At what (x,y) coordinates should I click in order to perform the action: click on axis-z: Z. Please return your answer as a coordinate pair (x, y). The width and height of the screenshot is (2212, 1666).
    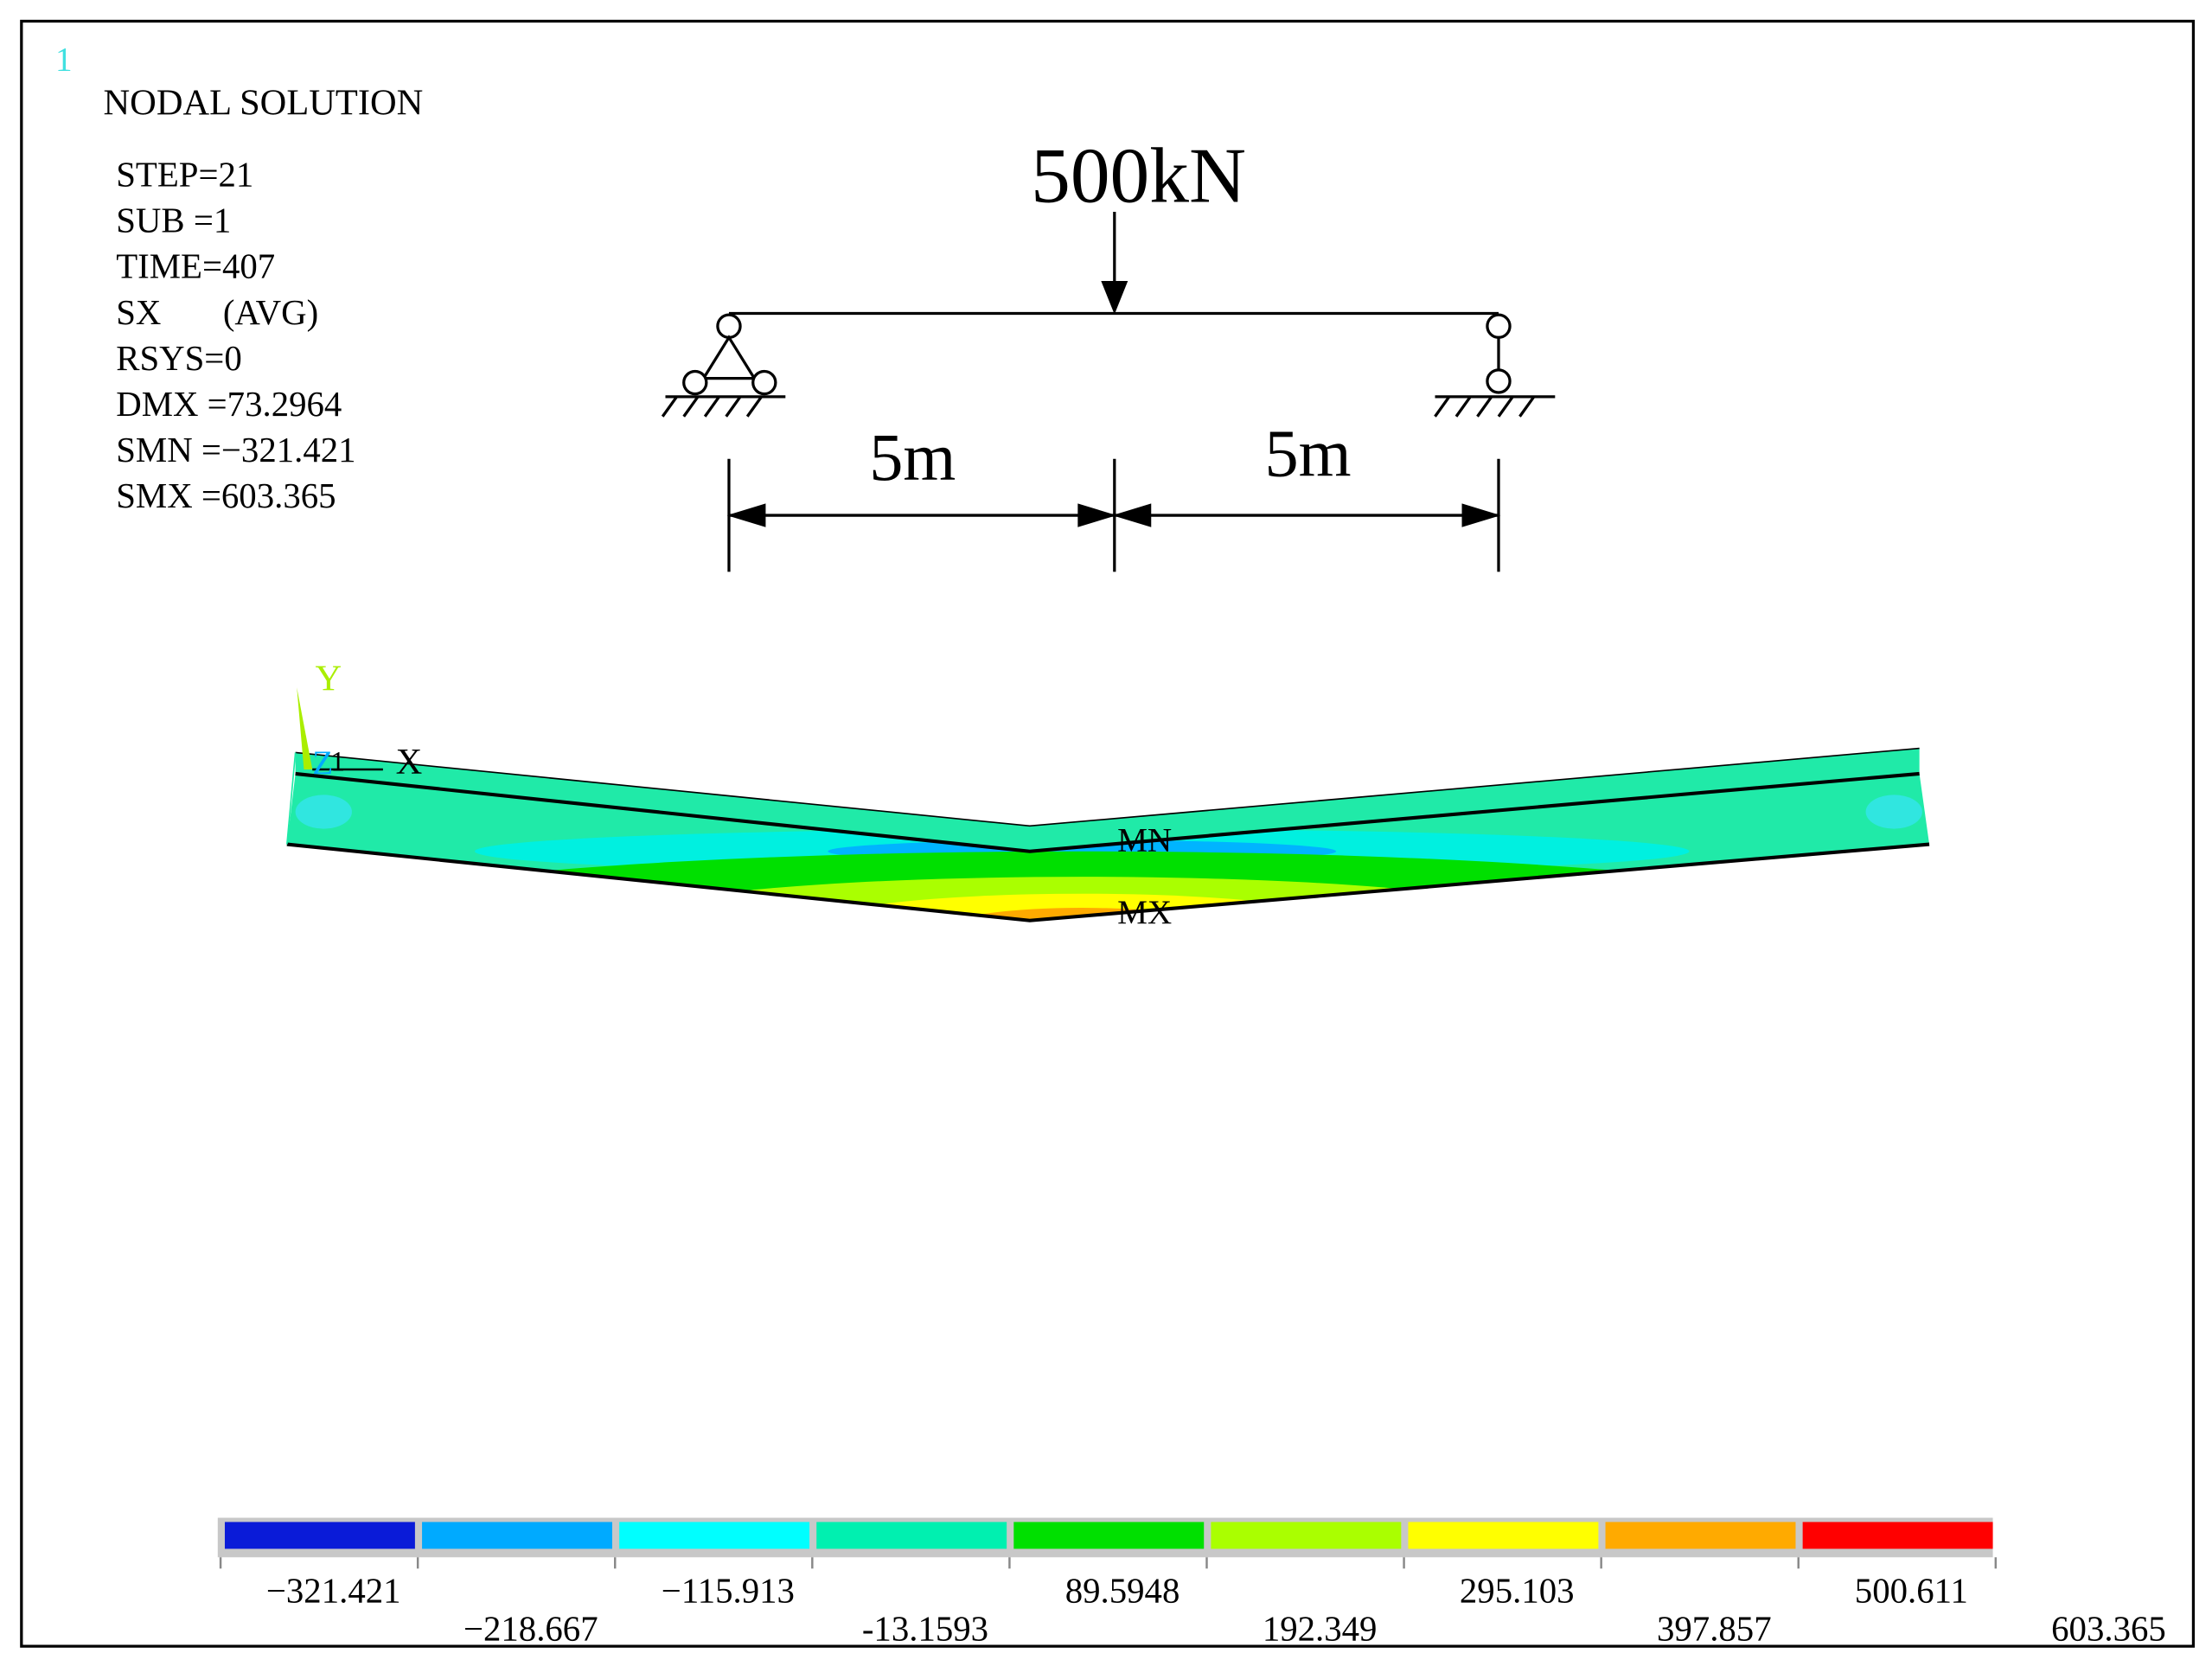
    Looking at the image, I should click on (322, 763).